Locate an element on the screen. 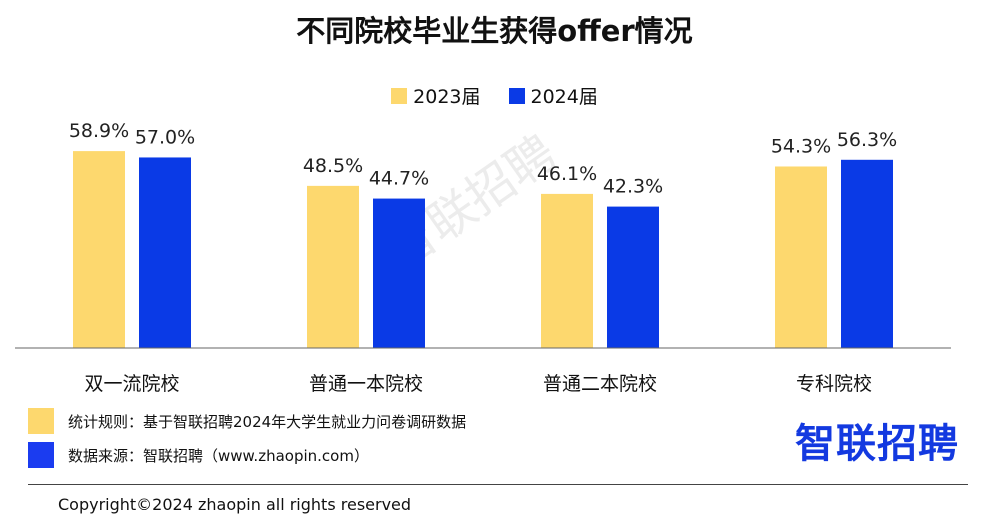  note-source-text: 数据来源：智联招聘（www.zhaopin.com） is located at coordinates (218, 455).